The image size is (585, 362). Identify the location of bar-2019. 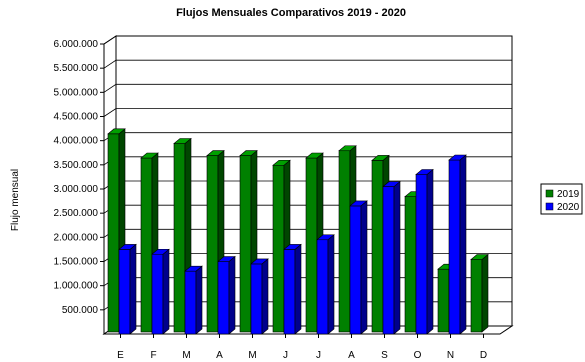
(479, 293).